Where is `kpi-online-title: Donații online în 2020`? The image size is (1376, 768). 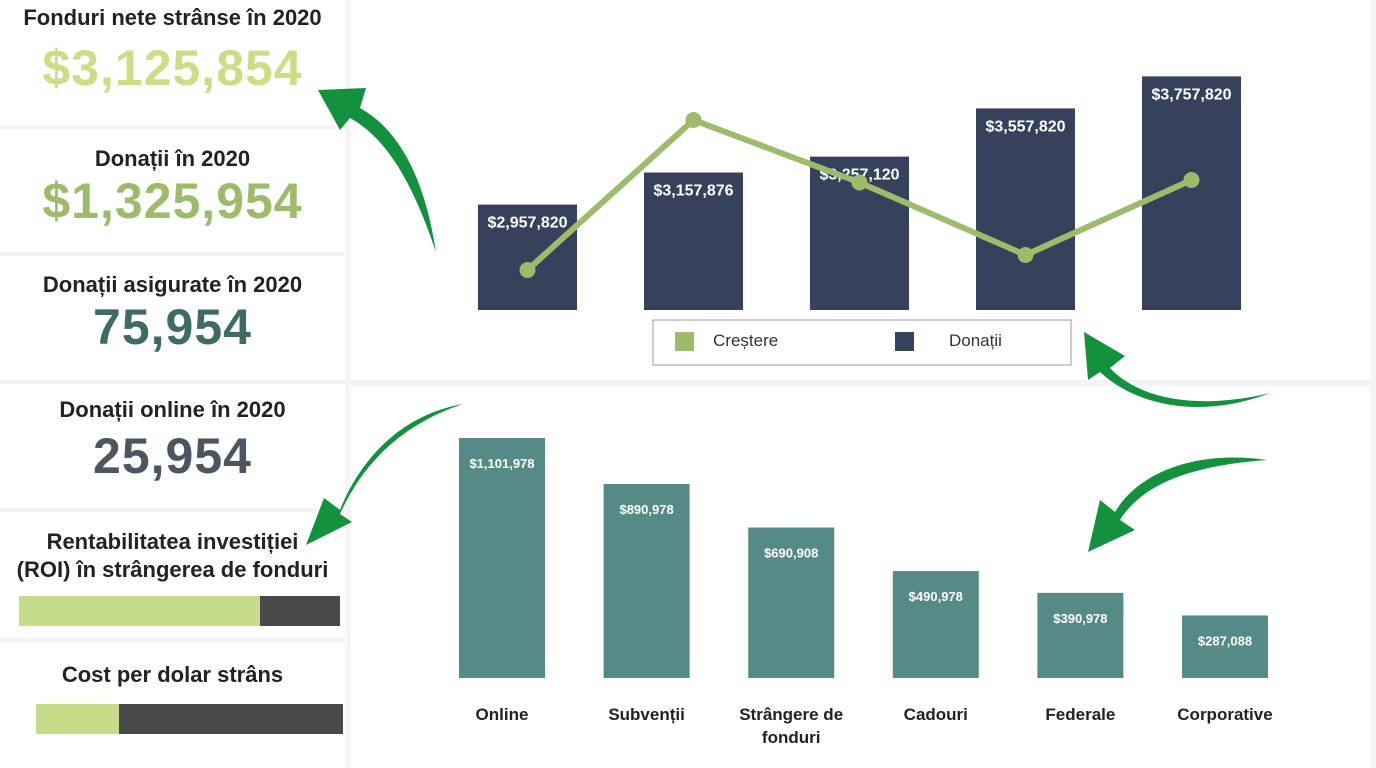
kpi-online-title: Donații online în 2020 is located at coordinates (172, 409).